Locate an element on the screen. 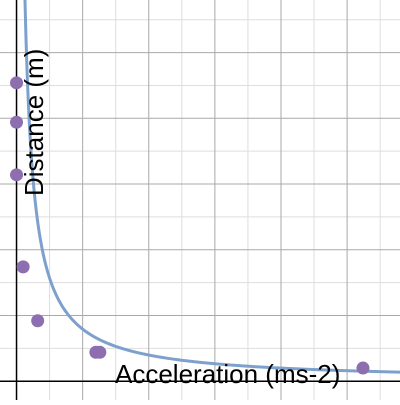 This screenshot has height=405, width=400. y-axis-title: Distance (m) is located at coordinates (34, 122).